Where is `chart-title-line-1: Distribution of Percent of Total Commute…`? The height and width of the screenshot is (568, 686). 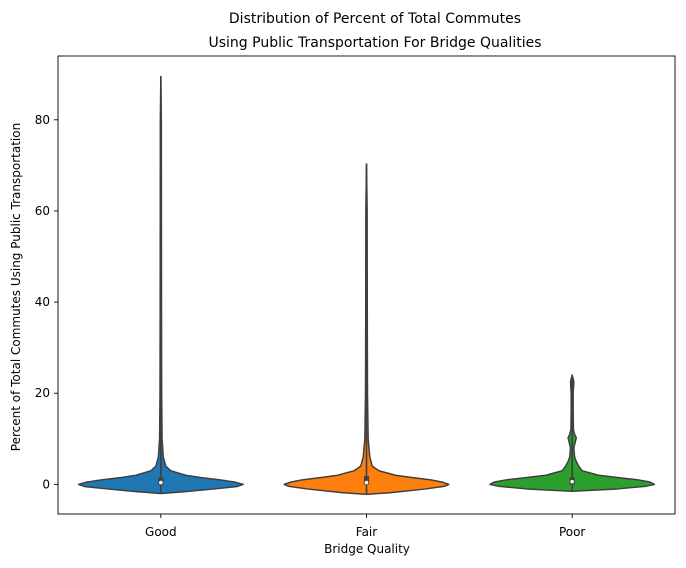 chart-title-line-1: Distribution of Percent of Total Commute… is located at coordinates (375, 19).